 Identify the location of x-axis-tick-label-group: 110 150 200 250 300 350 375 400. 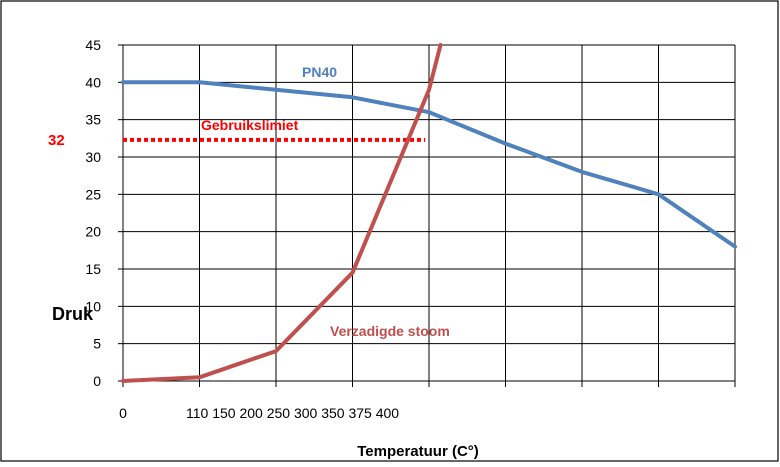
(292, 413).